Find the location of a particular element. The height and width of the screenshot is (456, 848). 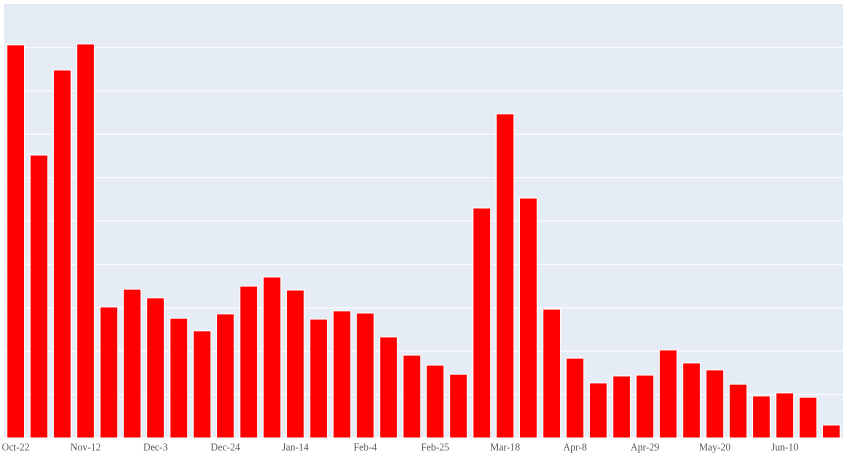

x-tick-label: May-20 is located at coordinates (715, 447).